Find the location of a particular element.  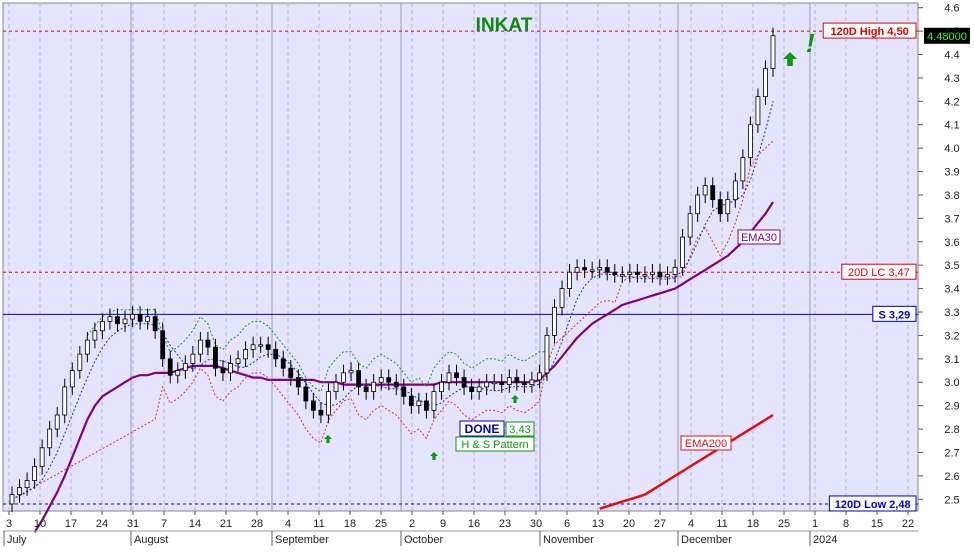

x-tick-label: 16 is located at coordinates (474, 524).